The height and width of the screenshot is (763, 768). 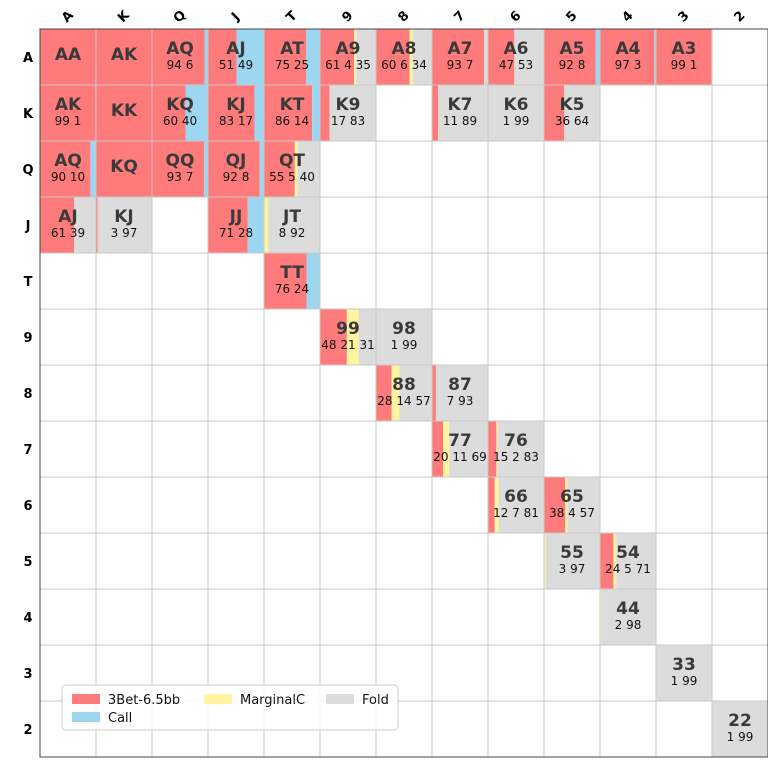 What do you see at coordinates (516, 457) in the screenshot?
I see `freq-label: 15 2 83` at bounding box center [516, 457].